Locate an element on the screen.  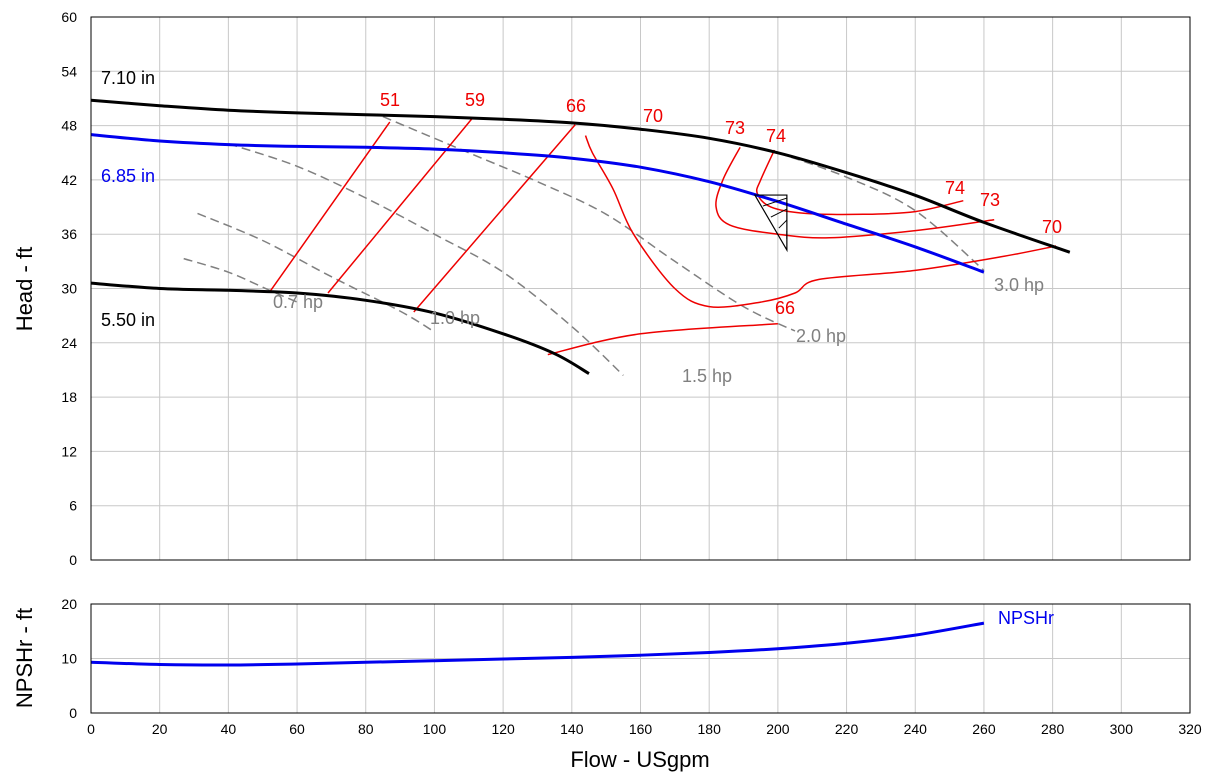
npshr-curve is located at coordinates (537, 644).